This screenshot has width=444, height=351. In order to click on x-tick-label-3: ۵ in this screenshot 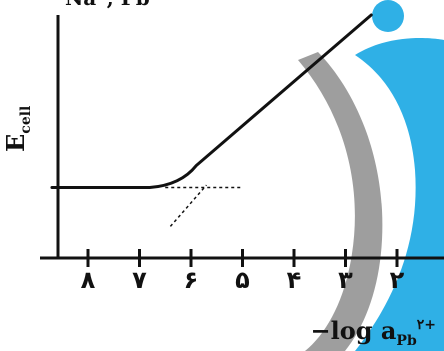, I will do `click(242, 280)`.